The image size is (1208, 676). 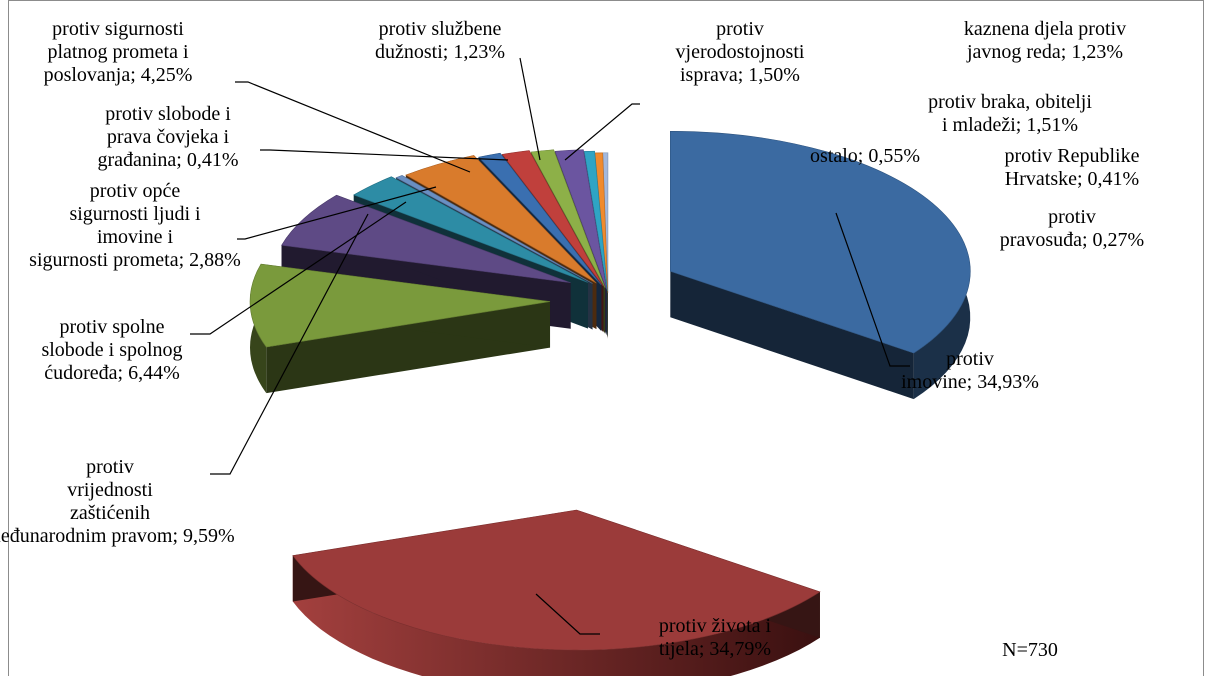 What do you see at coordinates (792, 335) in the screenshot?
I see `slice-edge` at bounding box center [792, 335].